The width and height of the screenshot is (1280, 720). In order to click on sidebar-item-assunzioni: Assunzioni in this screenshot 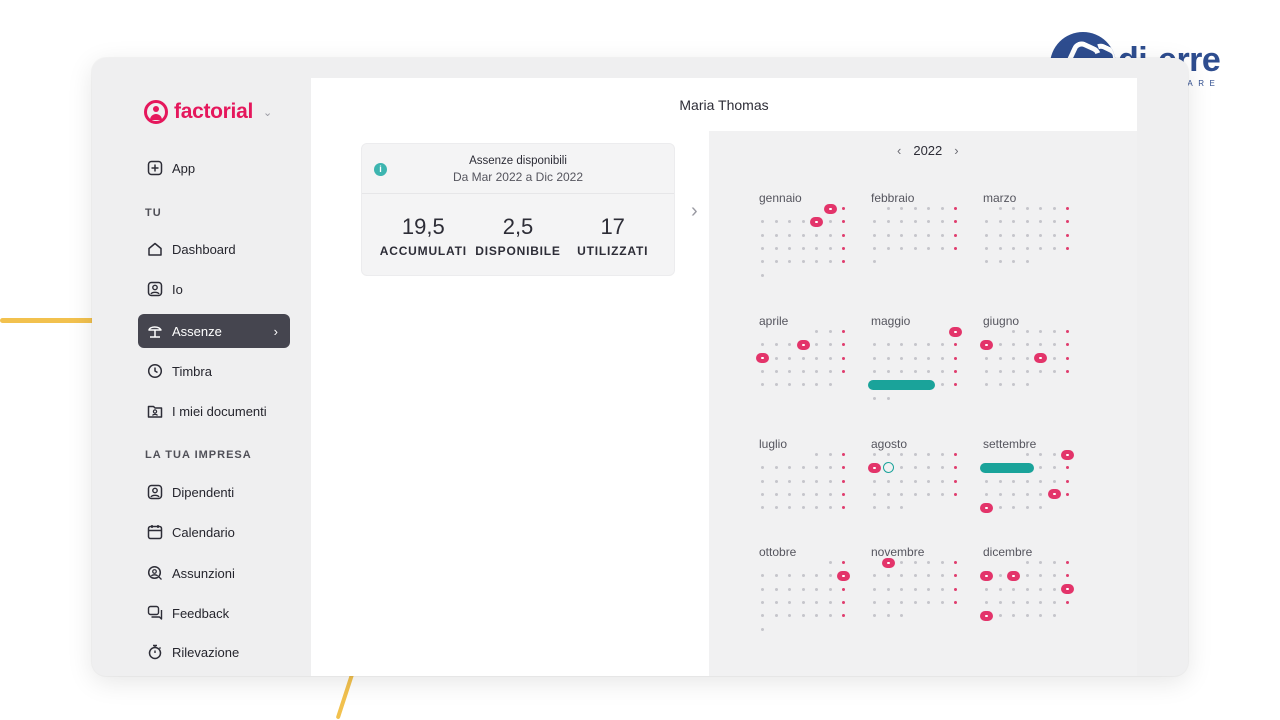, I will do `click(214, 573)`.